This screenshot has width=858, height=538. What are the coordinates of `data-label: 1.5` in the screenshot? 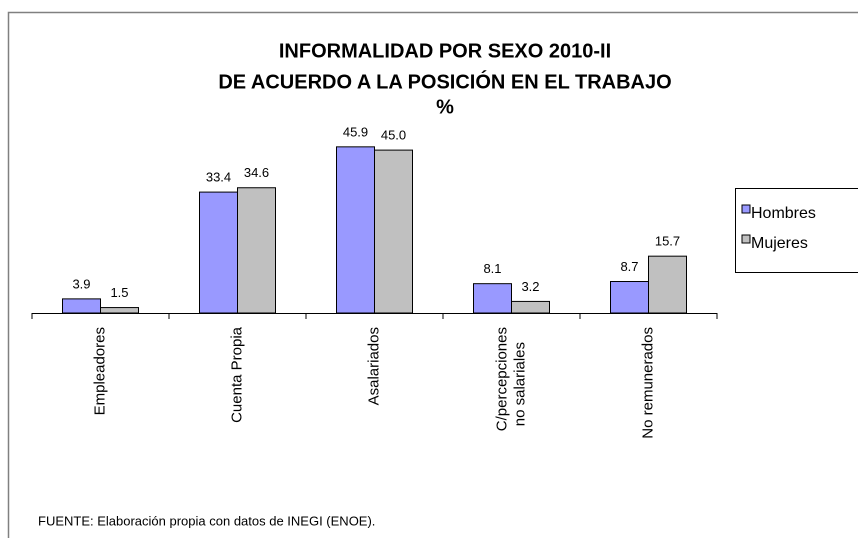 It's located at (119, 292).